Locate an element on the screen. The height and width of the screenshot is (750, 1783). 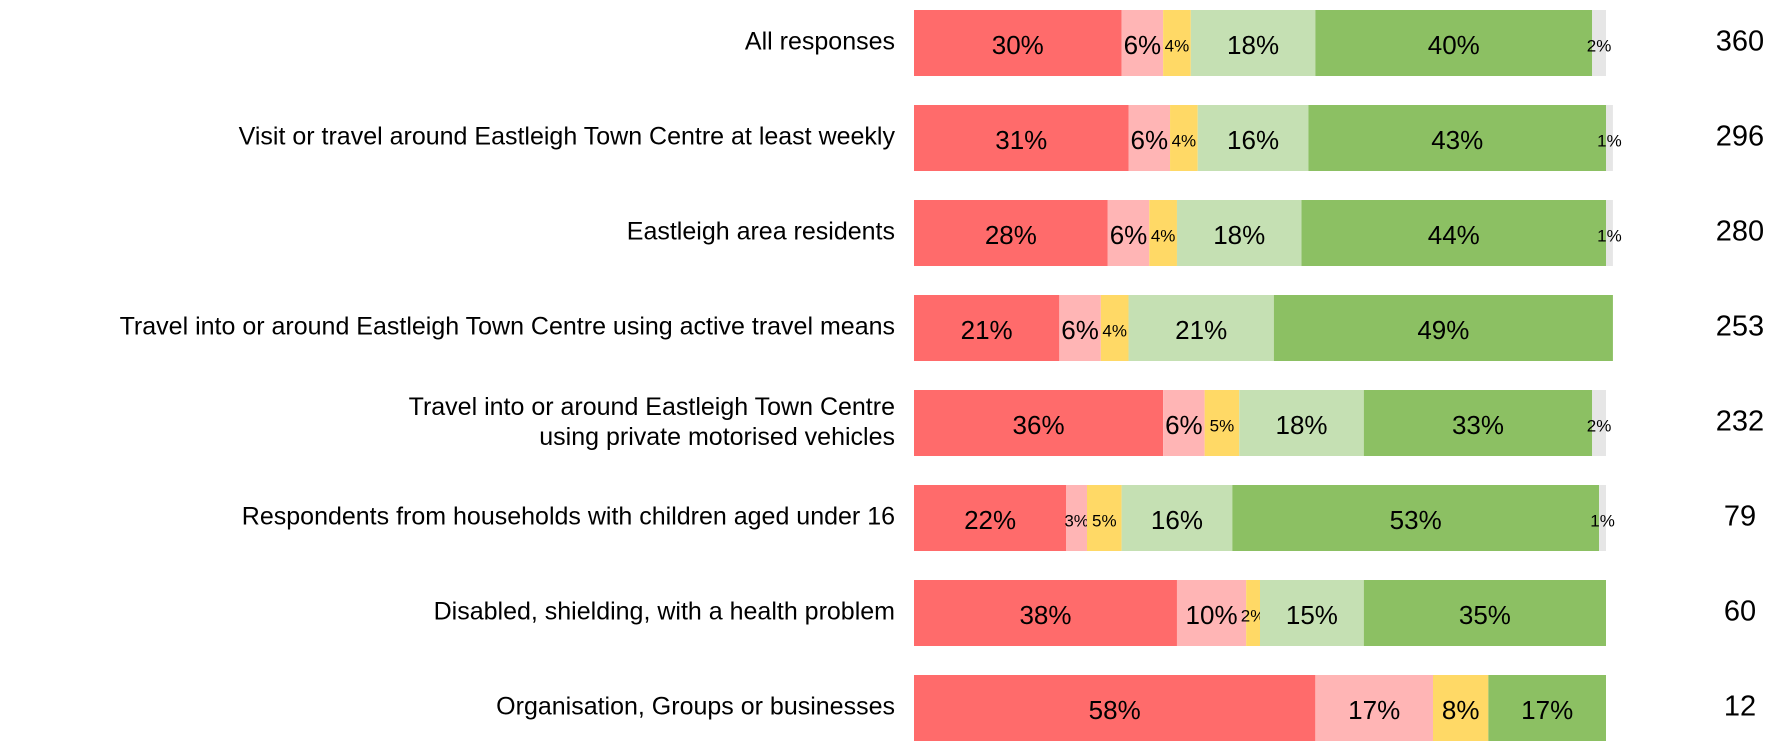
value-label: 30% is located at coordinates (1018, 45).